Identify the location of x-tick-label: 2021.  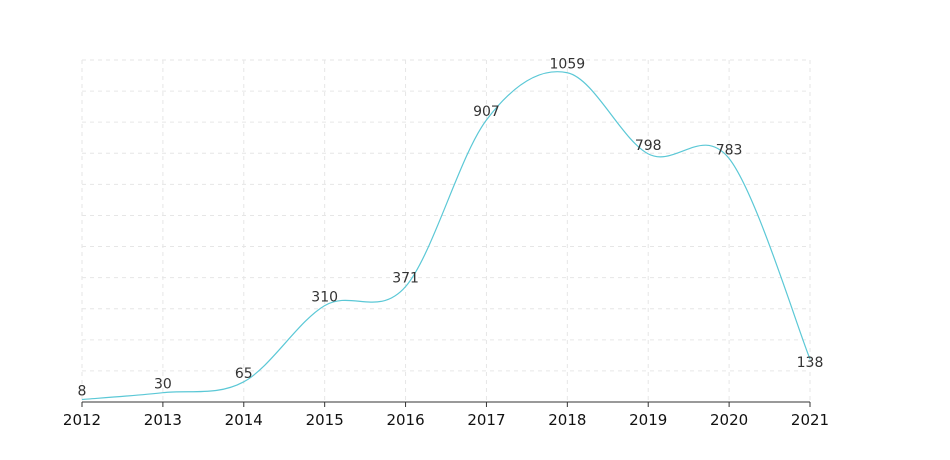
(810, 420).